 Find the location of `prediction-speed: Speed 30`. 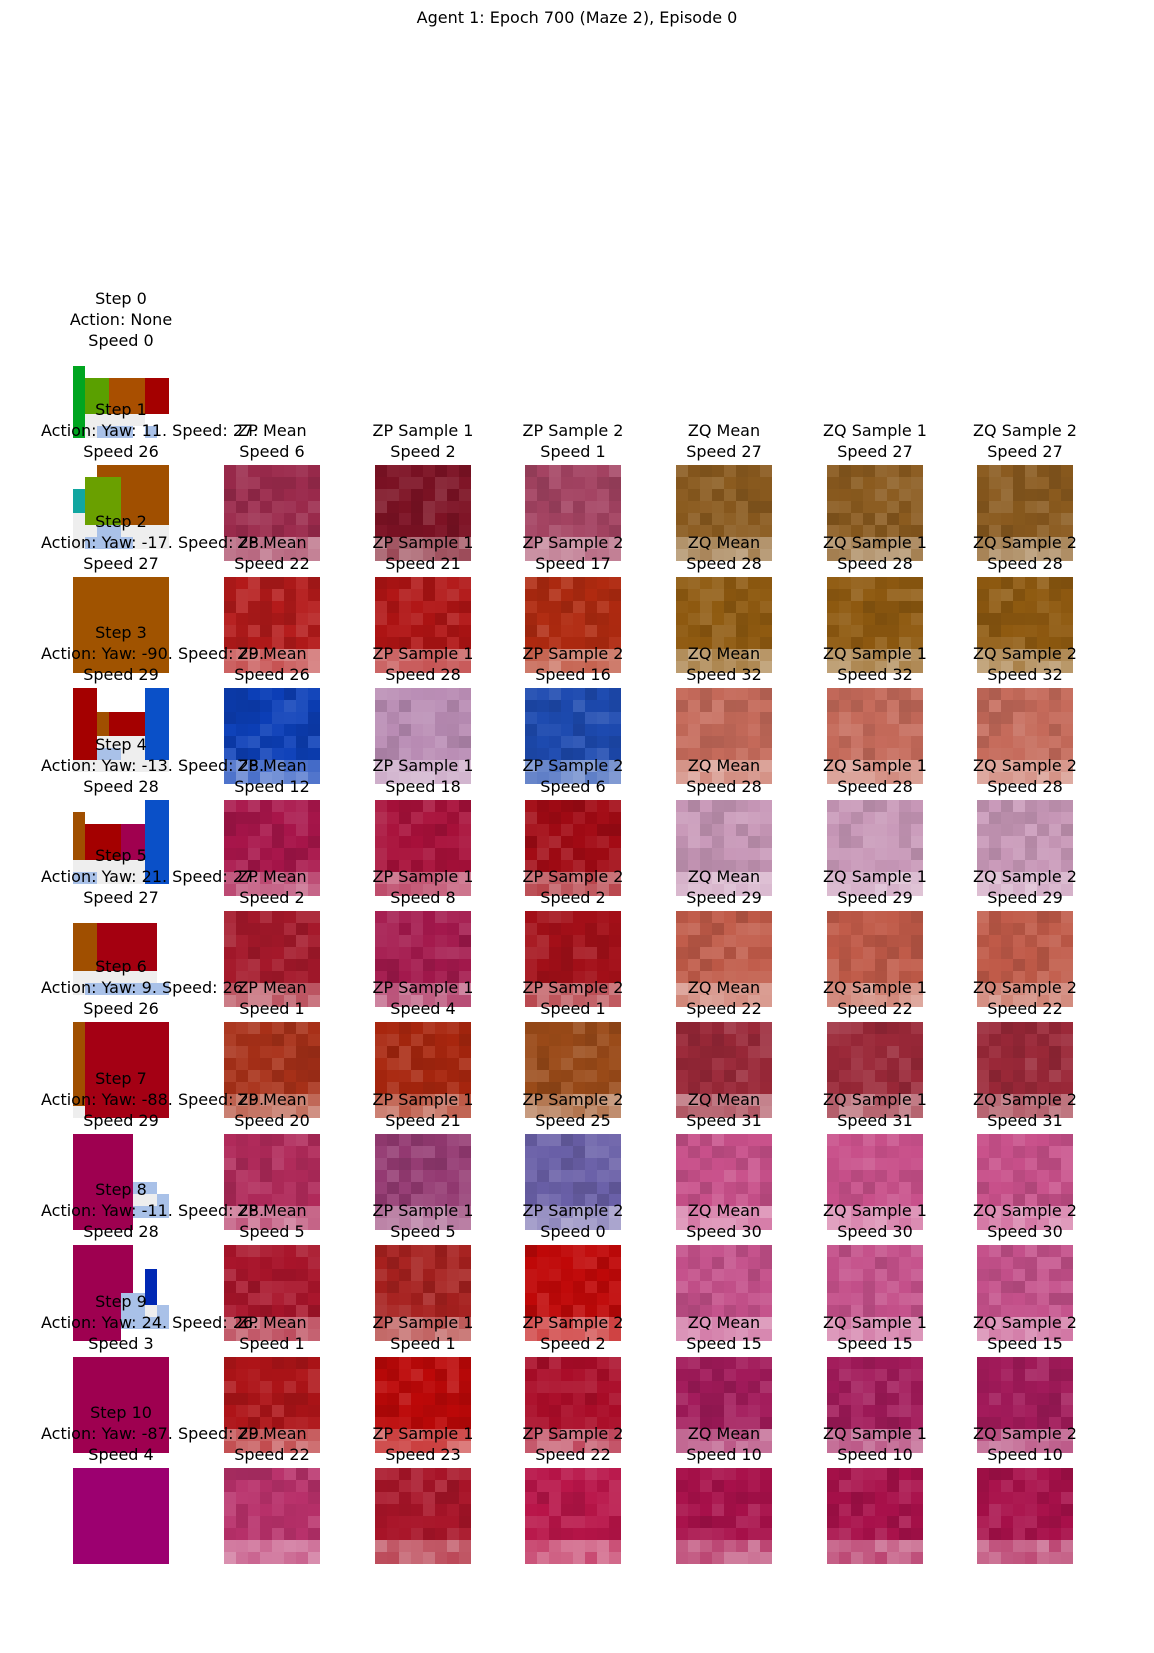

prediction-speed: Speed 30 is located at coordinates (724, 1231).